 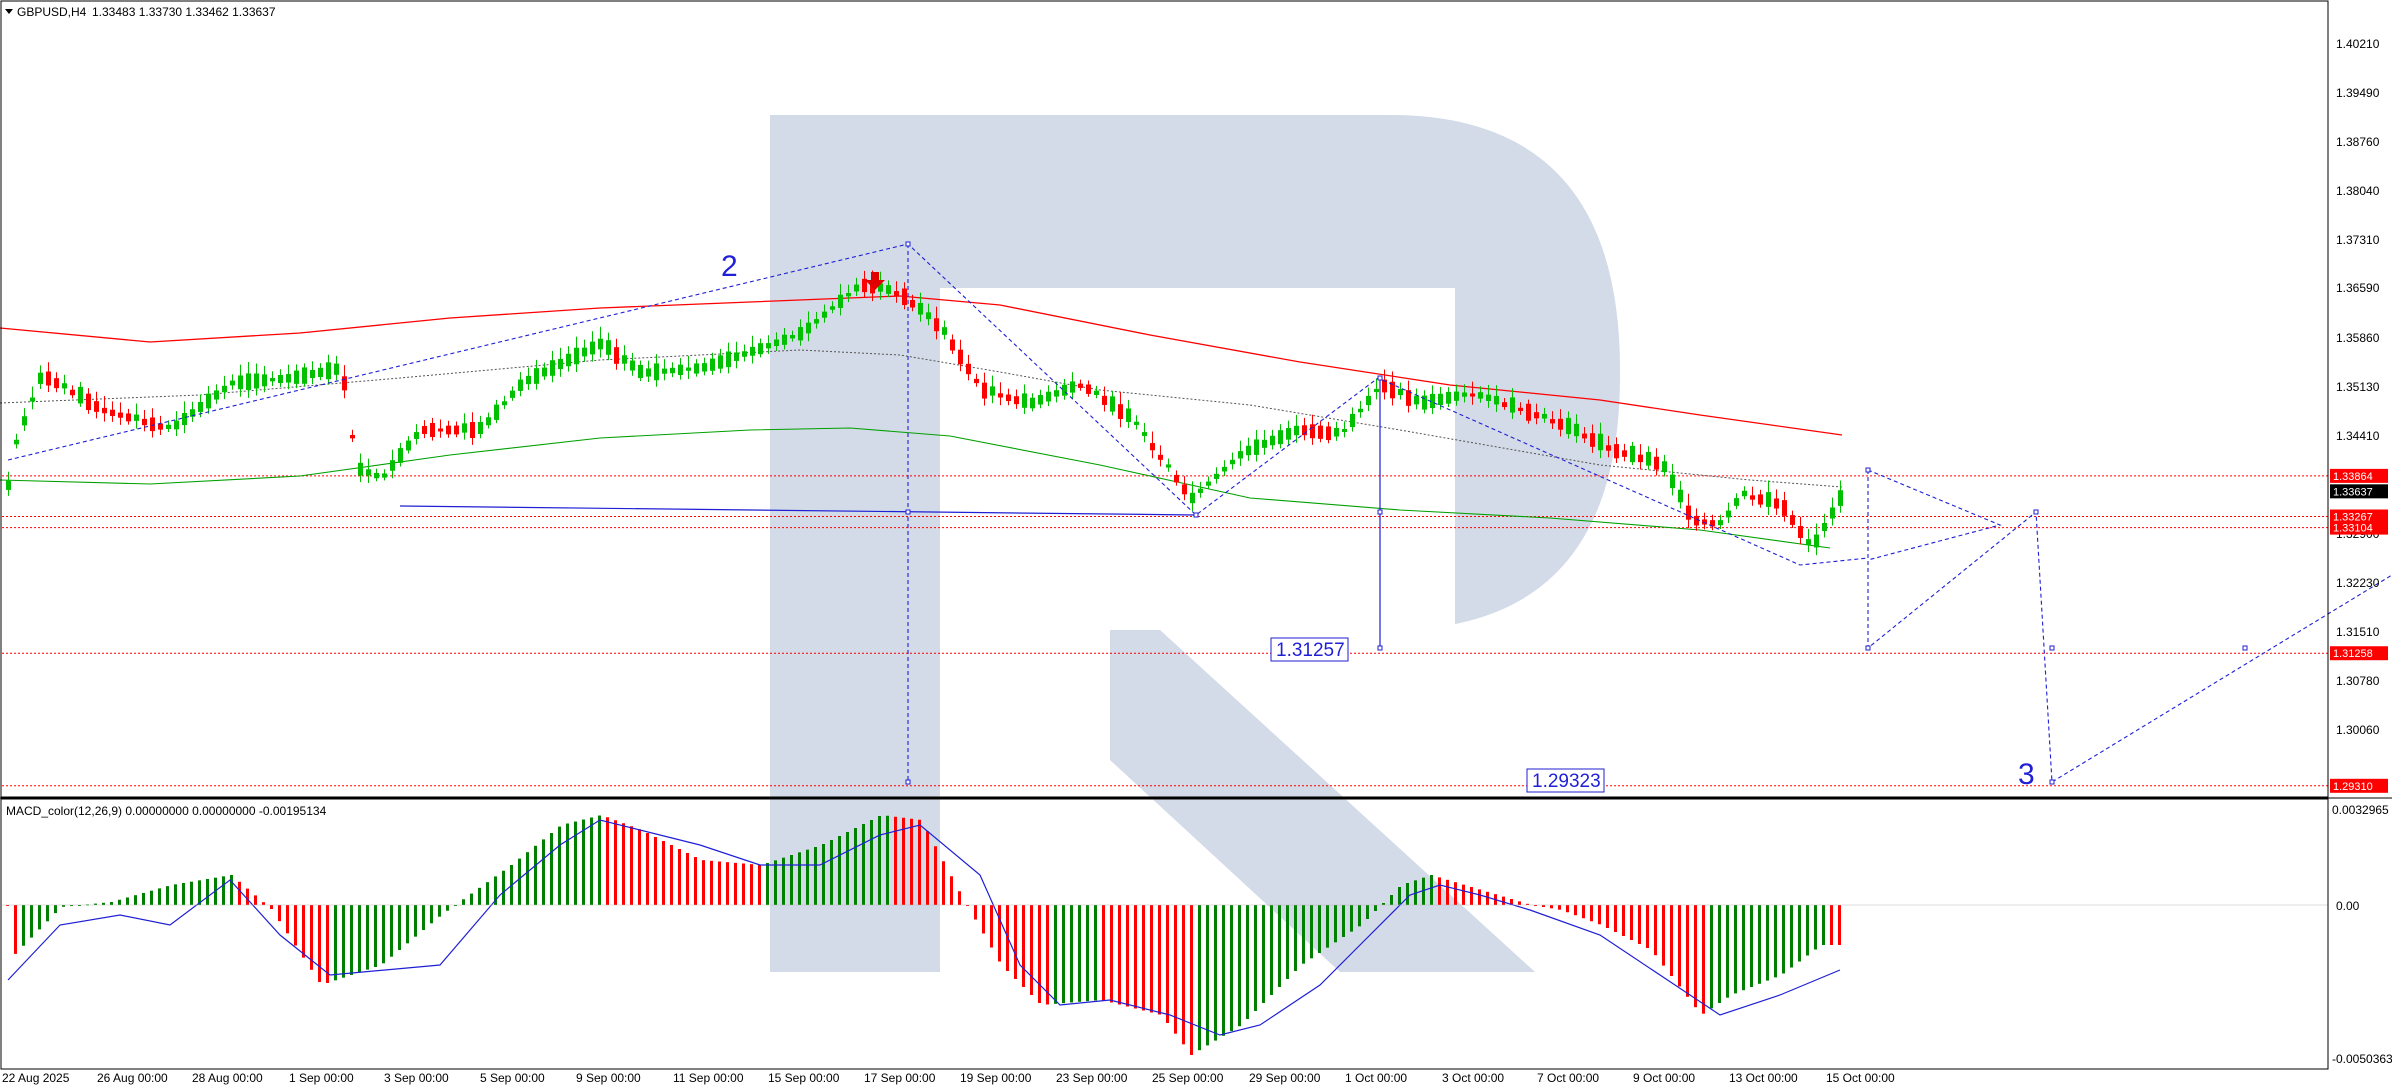 What do you see at coordinates (2359, 516) in the screenshot?
I see `price-tag-level-1-33267: 1.33267` at bounding box center [2359, 516].